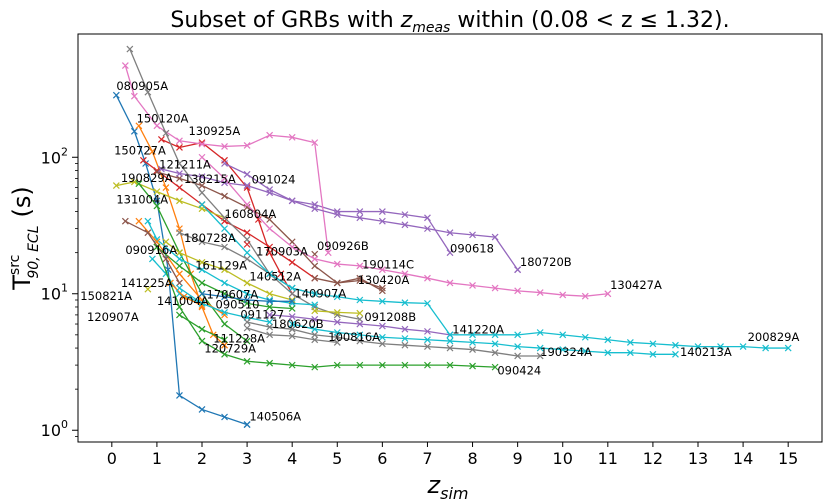 The width and height of the screenshot is (831, 503). Describe the element at coordinates (179, 266) in the screenshot. I see `data-point-170607A` at that location.